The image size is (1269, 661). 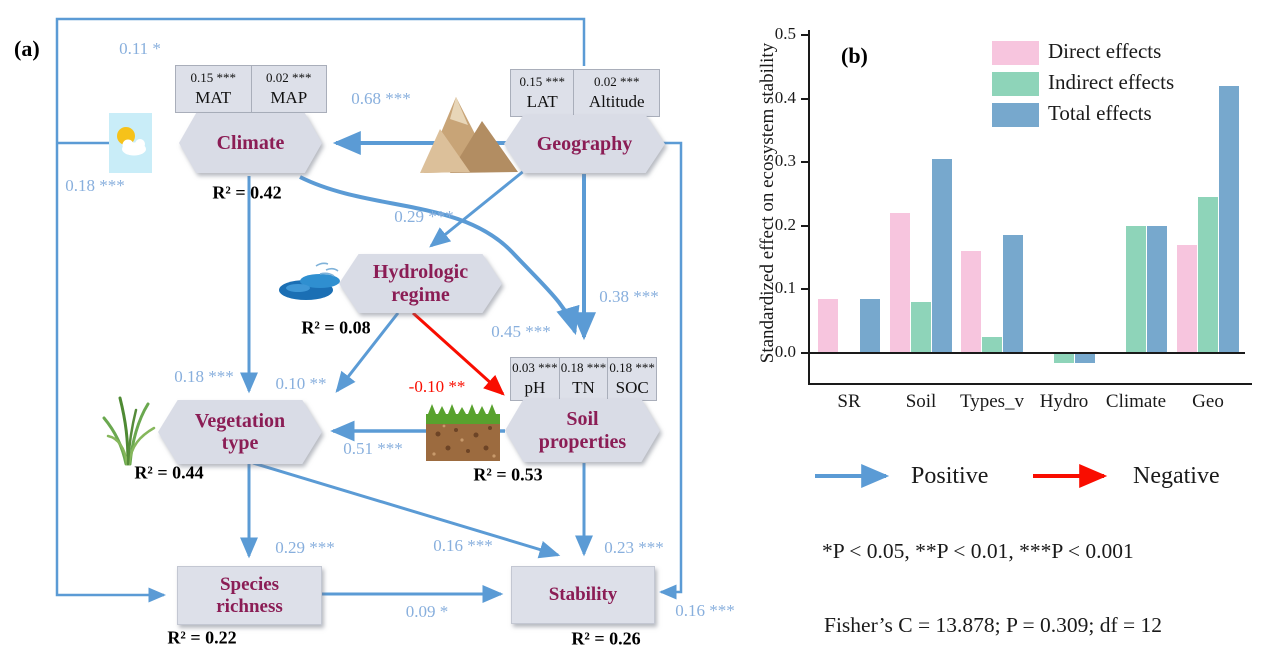 I want to click on y-axis-spine, so click(x=809, y=207).